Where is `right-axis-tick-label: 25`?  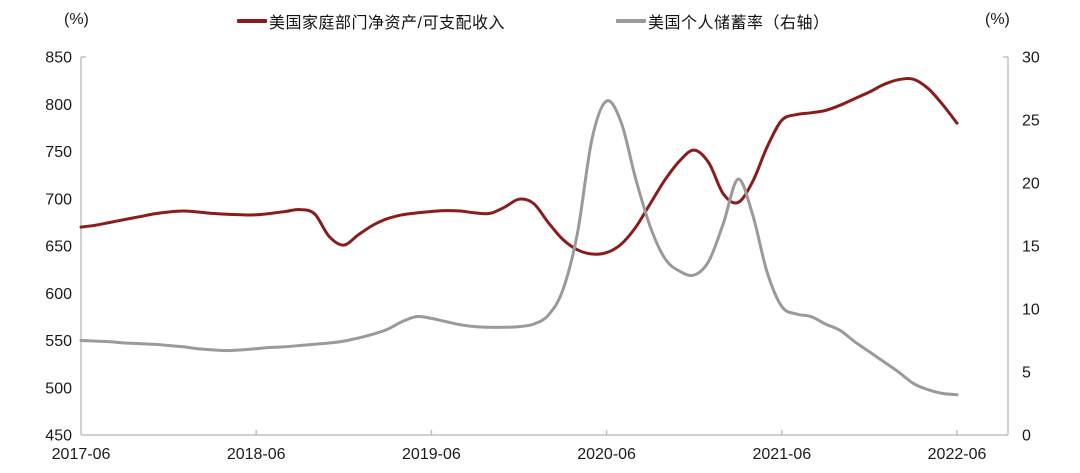
right-axis-tick-label: 25 is located at coordinates (1031, 121).